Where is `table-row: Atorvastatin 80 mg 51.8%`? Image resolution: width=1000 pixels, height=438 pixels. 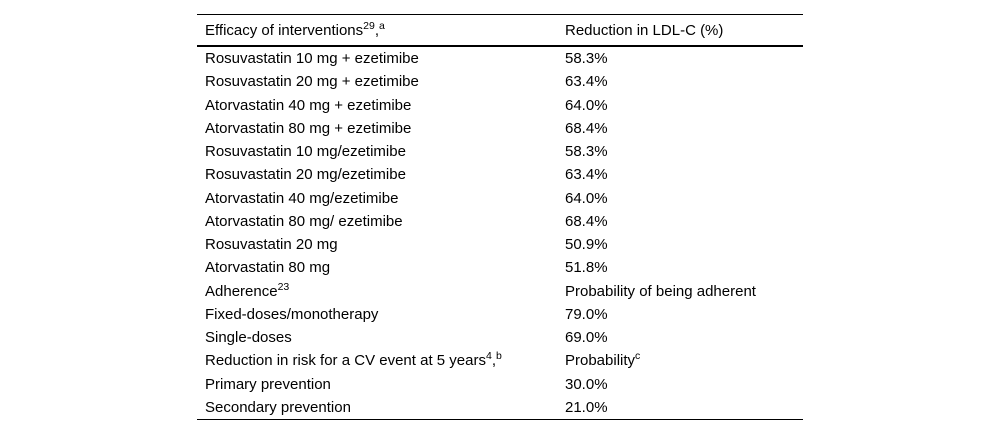
table-row: Atorvastatin 80 mg 51.8% is located at coordinates (500, 267).